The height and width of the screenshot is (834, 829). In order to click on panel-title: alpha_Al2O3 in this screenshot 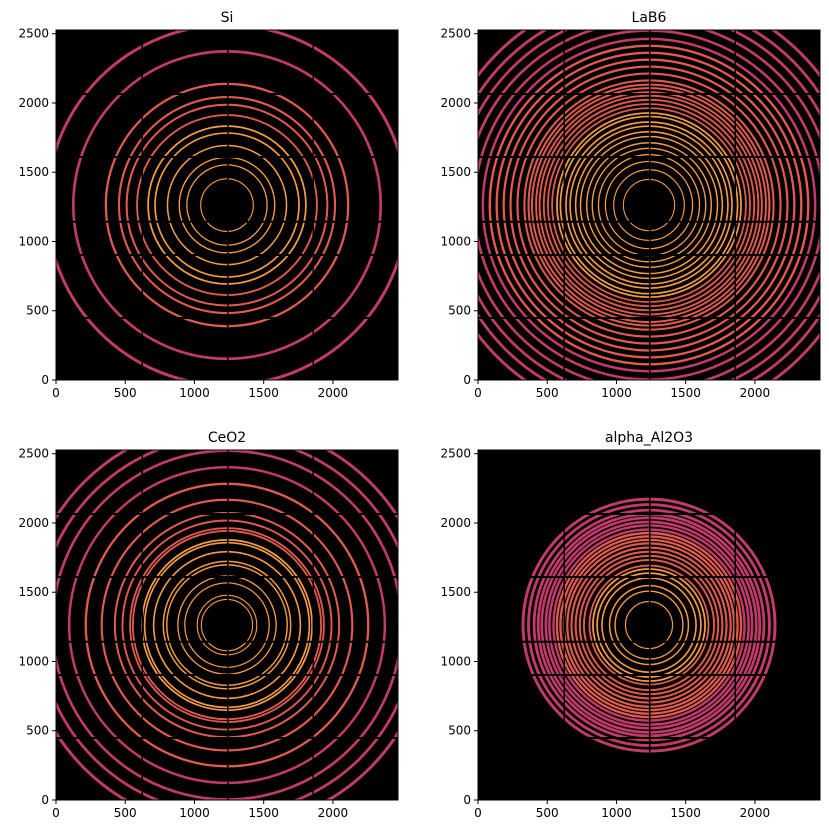, I will do `click(649, 438)`.